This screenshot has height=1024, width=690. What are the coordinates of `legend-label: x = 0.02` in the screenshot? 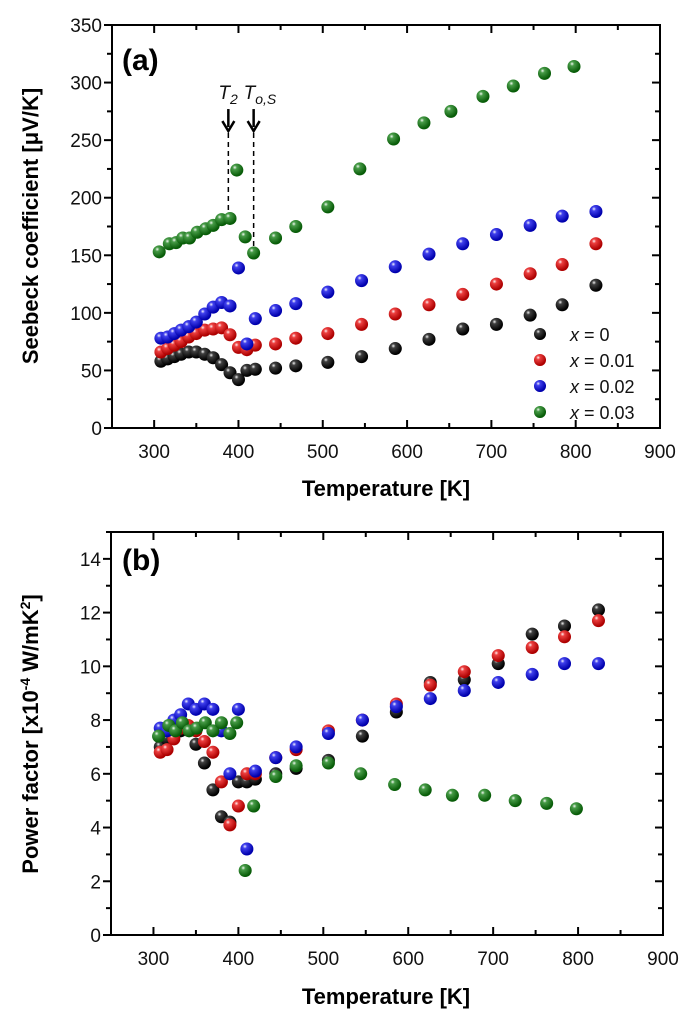 It's located at (602, 387).